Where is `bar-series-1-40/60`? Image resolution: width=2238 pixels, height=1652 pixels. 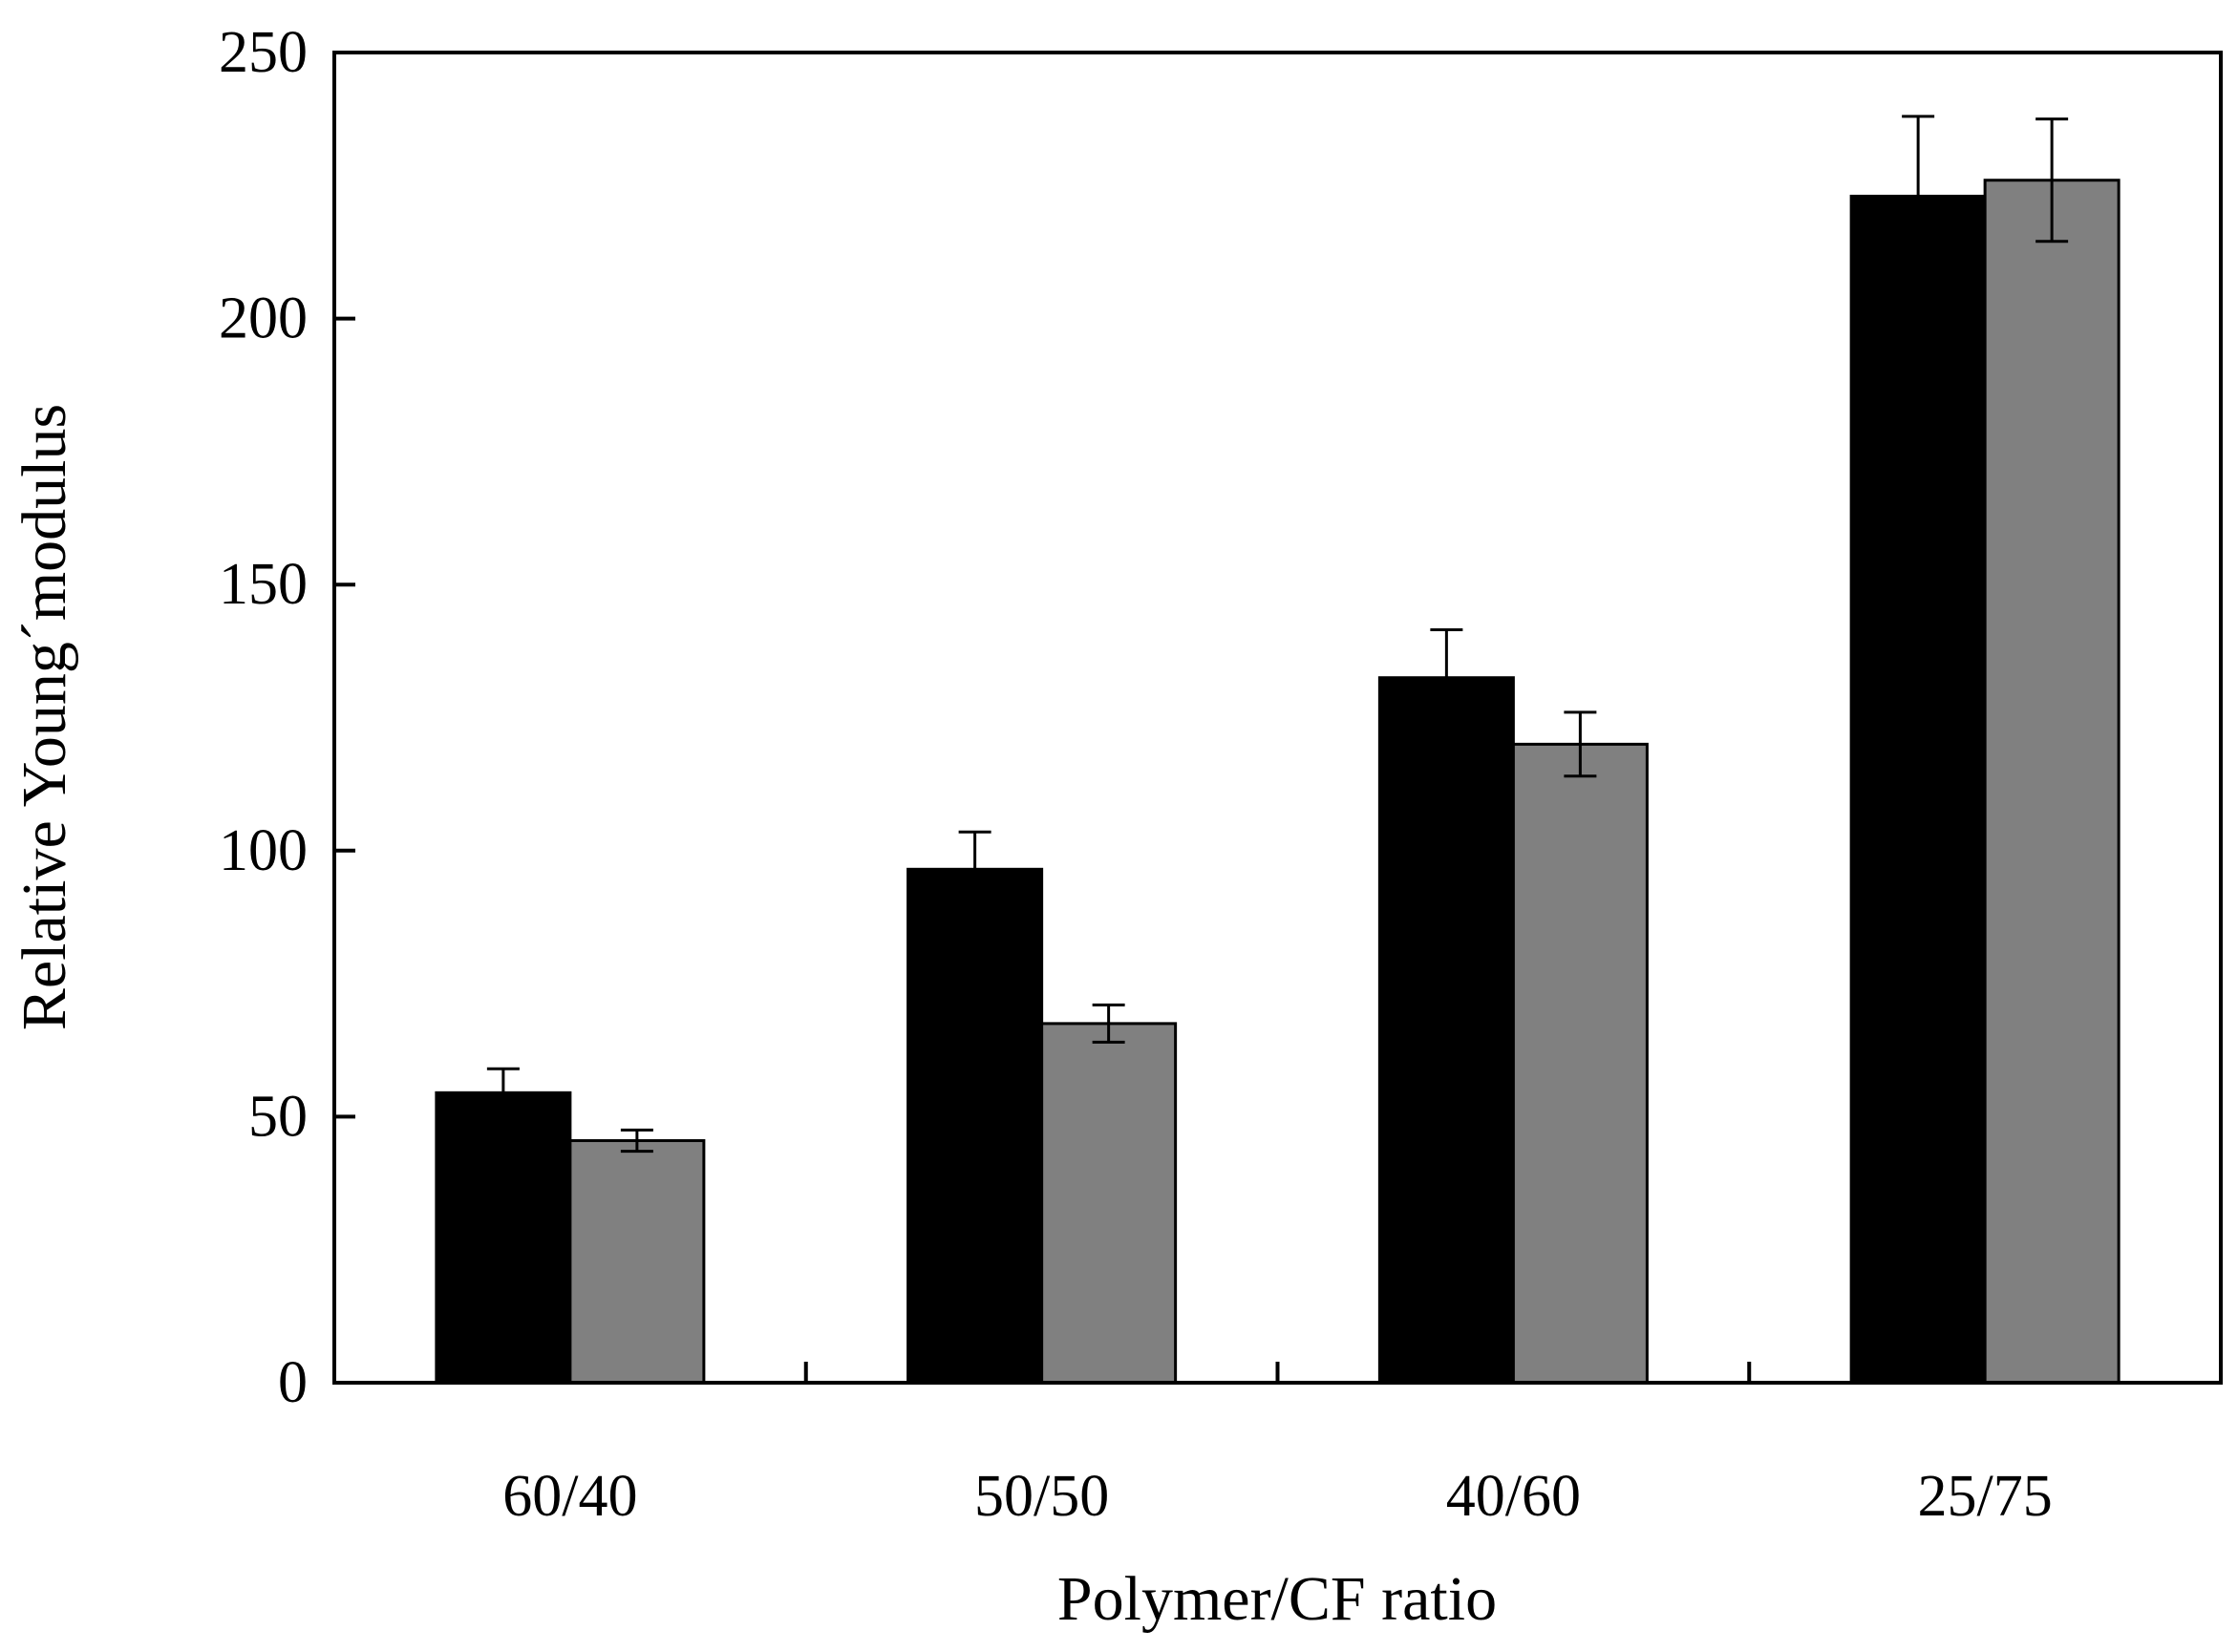 bar-series-1-40/60 is located at coordinates (1446, 1030).